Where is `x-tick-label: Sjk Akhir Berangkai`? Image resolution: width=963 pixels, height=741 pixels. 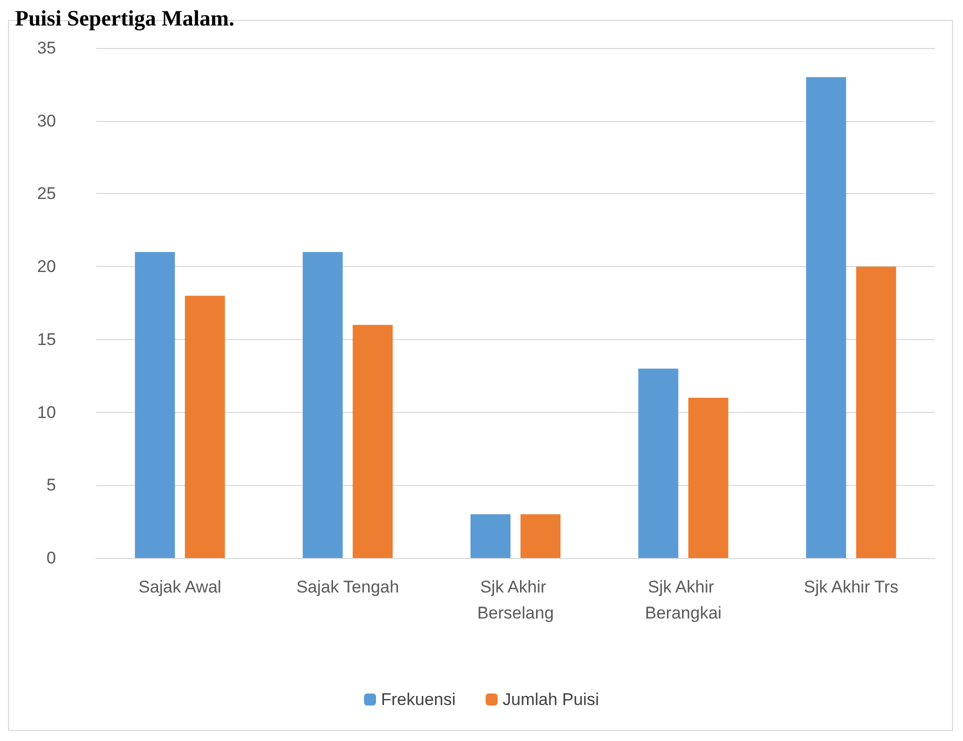 x-tick-label: Sjk Akhir Berangkai is located at coordinates (683, 600).